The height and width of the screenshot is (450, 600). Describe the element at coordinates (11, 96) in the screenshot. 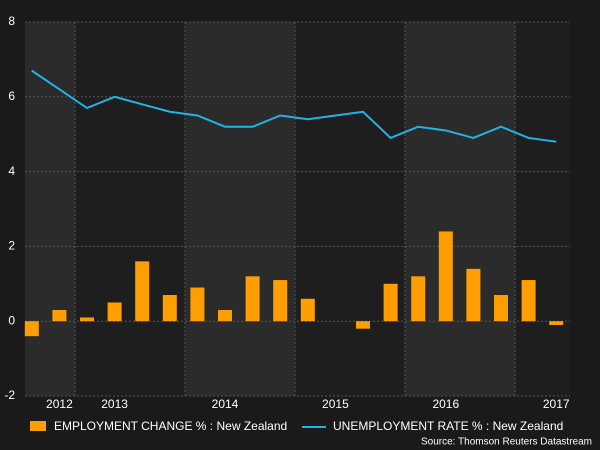

I see `y-tick-label: 6` at that location.